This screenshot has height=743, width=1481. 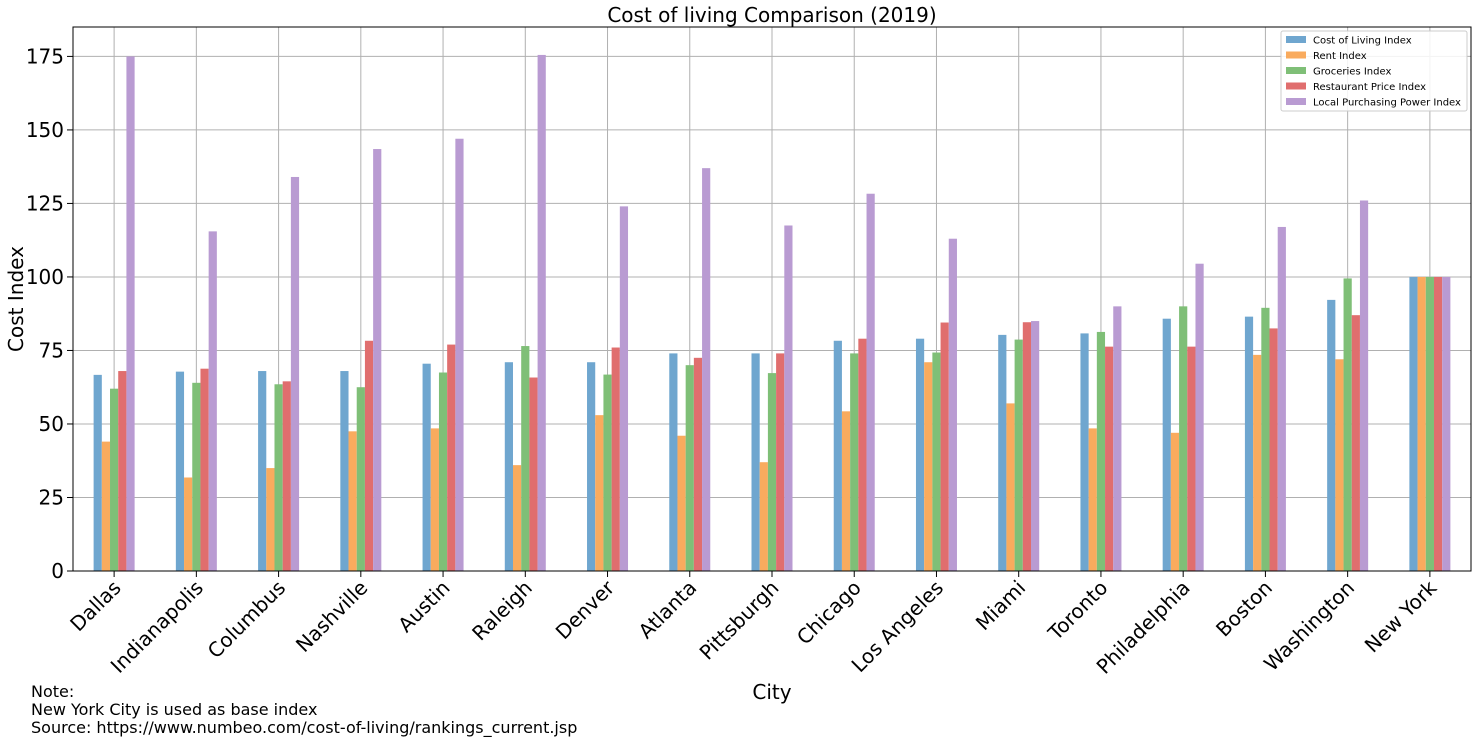 What do you see at coordinates (45, 56) in the screenshot?
I see `y-tick-label: 175` at bounding box center [45, 56].